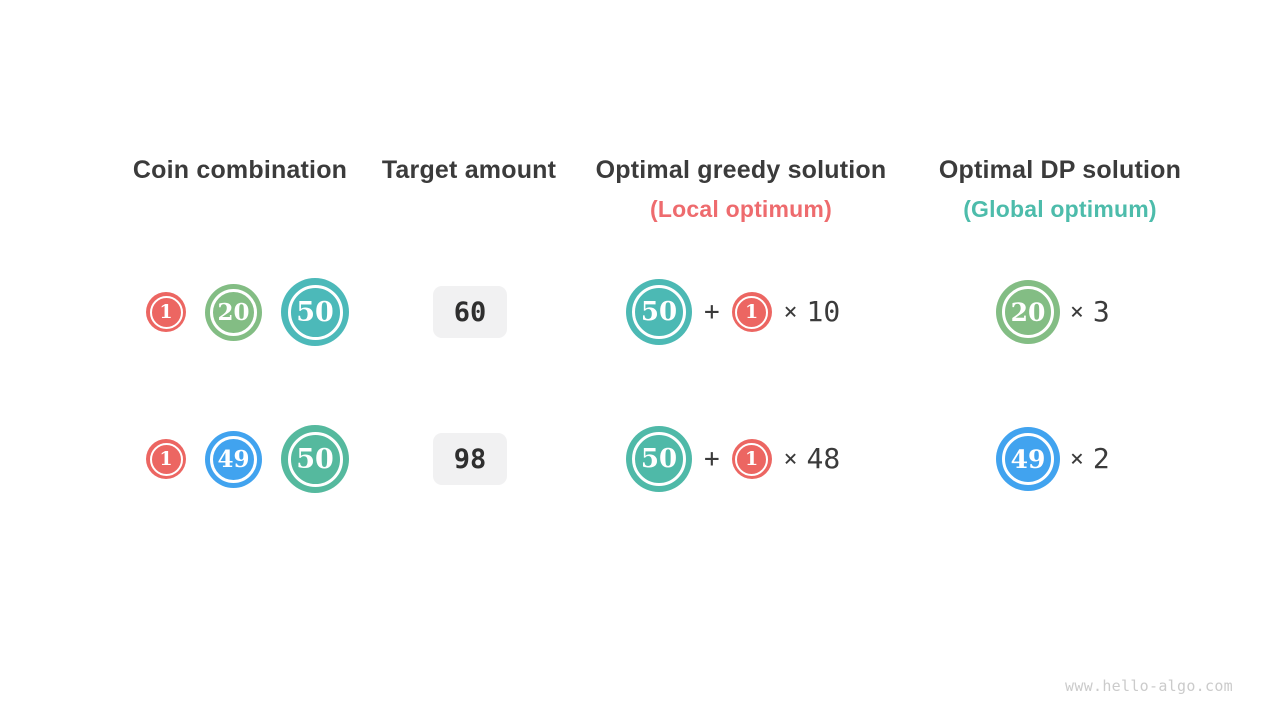 The image size is (1280, 720). I want to click on multiplier-expression: × 10, so click(812, 312).